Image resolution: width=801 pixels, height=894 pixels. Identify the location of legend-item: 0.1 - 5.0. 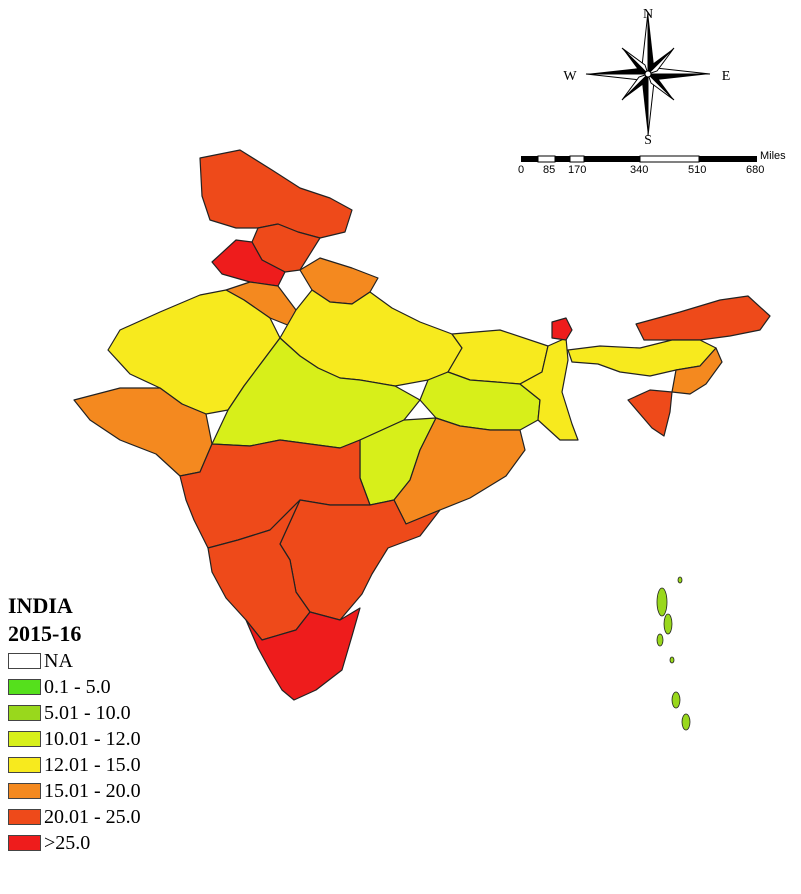
(74, 687).